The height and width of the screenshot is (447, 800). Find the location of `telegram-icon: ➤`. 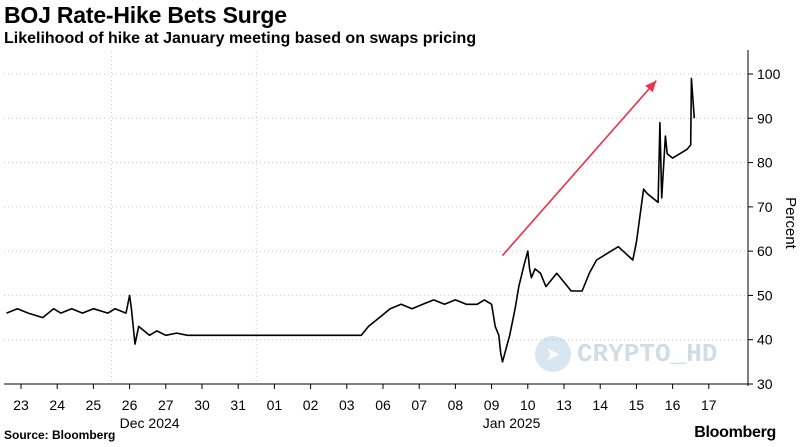

telegram-icon: ➤ is located at coordinates (553, 354).